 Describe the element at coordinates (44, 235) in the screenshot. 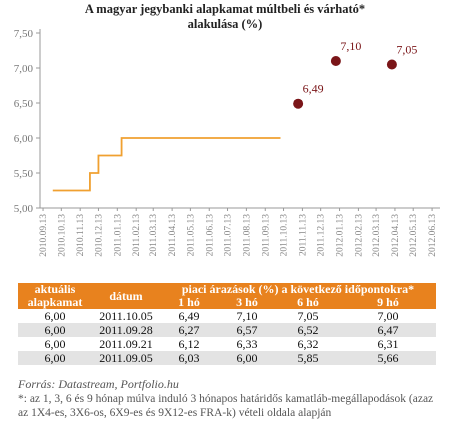

I see `x-tick-label: 2010.09.13` at that location.